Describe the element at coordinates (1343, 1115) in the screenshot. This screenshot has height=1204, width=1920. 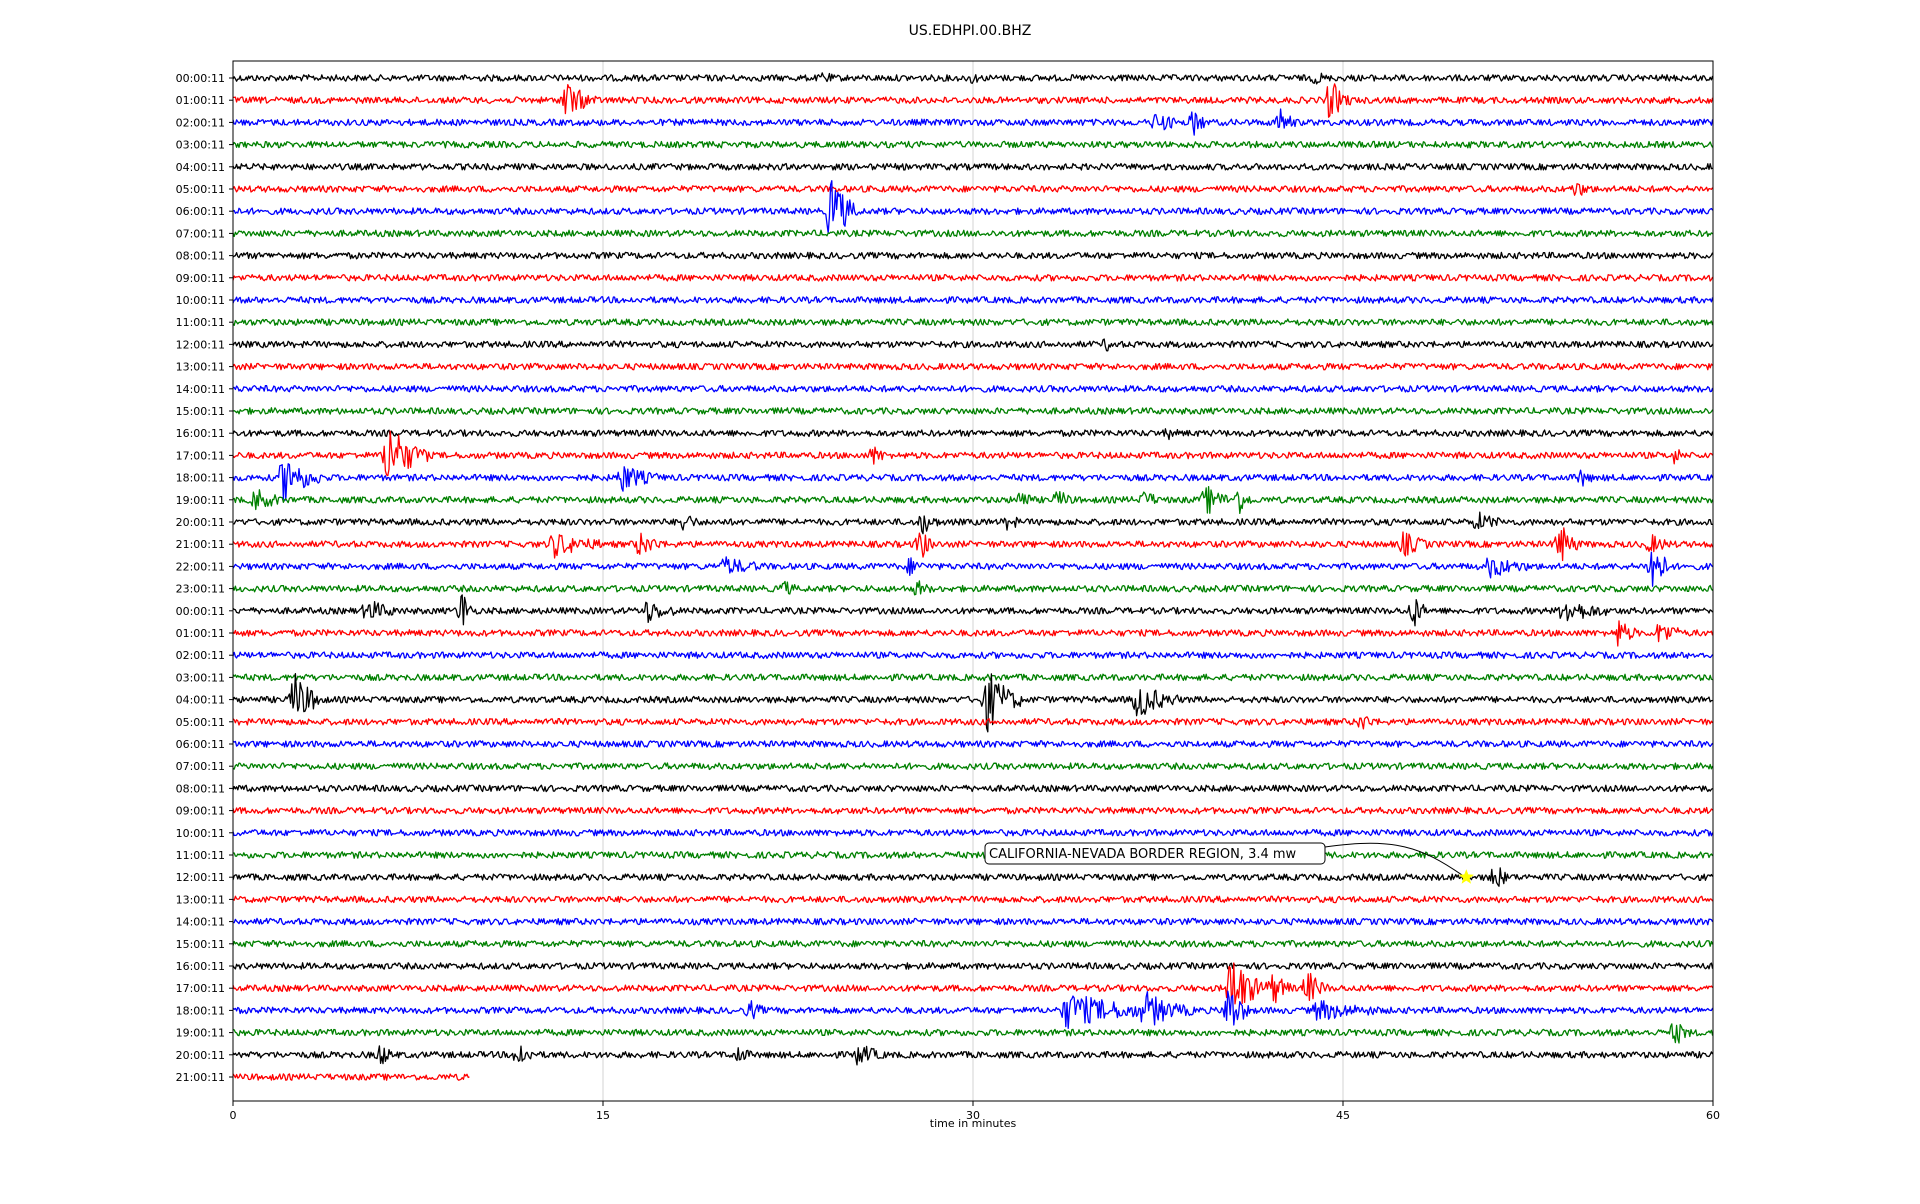
I see `x-tick-label: 45` at that location.